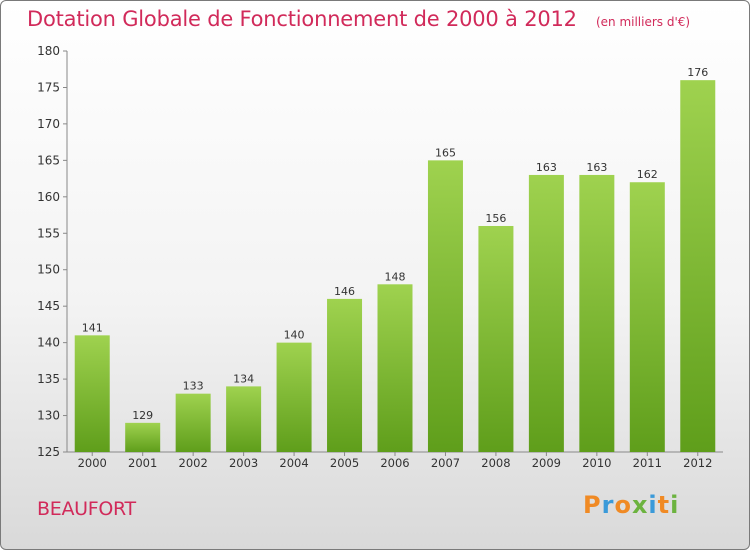 The height and width of the screenshot is (550, 750). I want to click on y-tick-label: 125, so click(48, 452).